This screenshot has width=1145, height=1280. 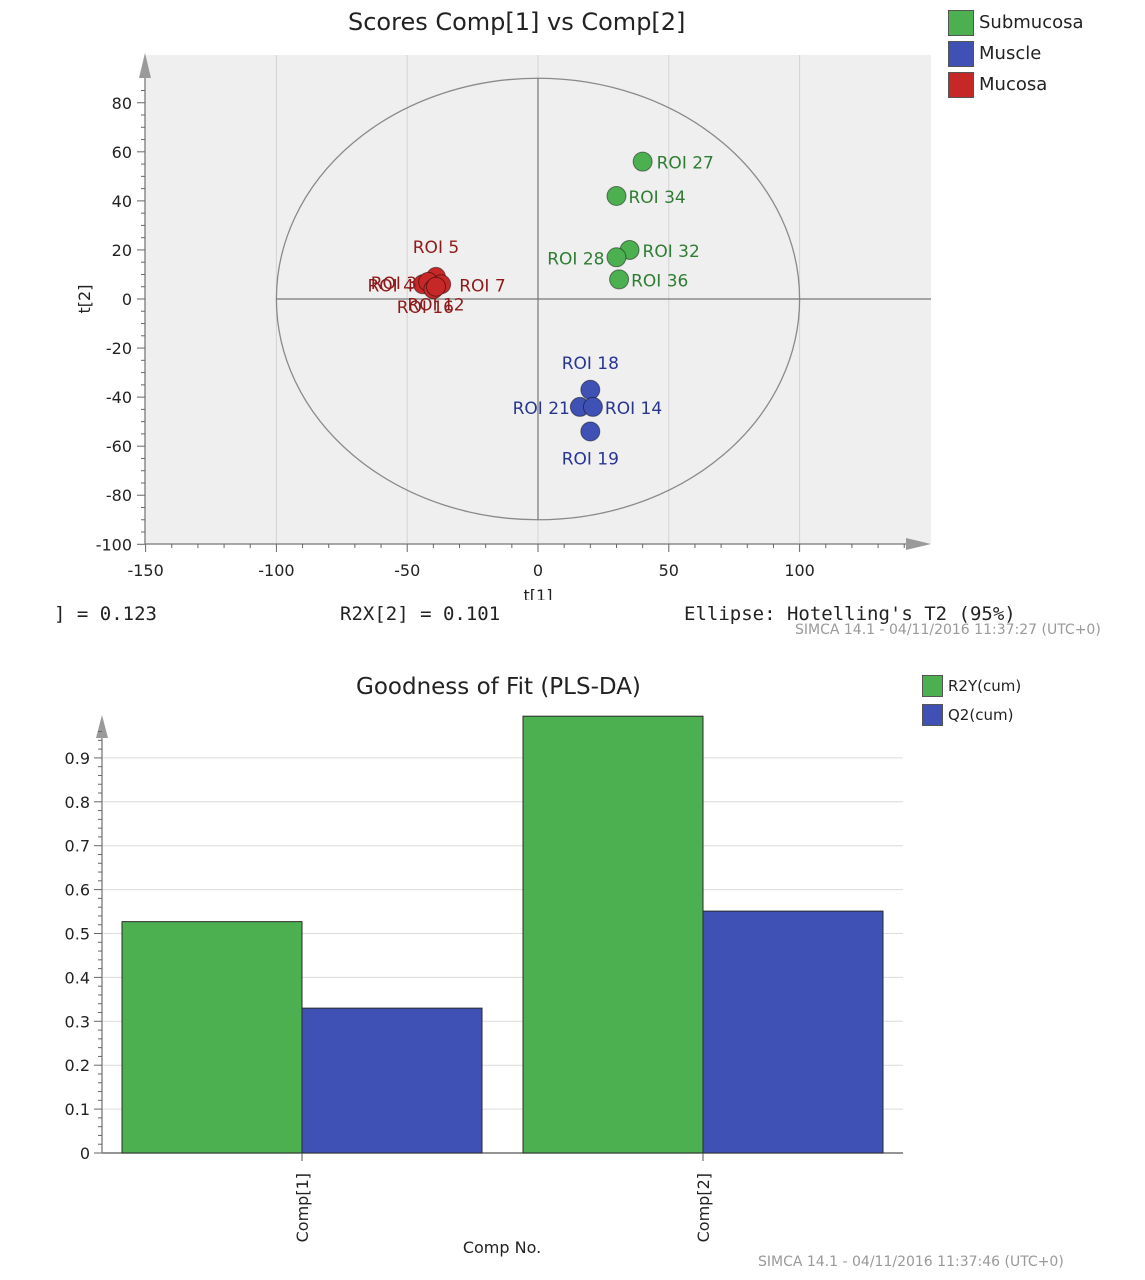 What do you see at coordinates (541, 409) in the screenshot?
I see `point-label: ROI 21` at bounding box center [541, 409].